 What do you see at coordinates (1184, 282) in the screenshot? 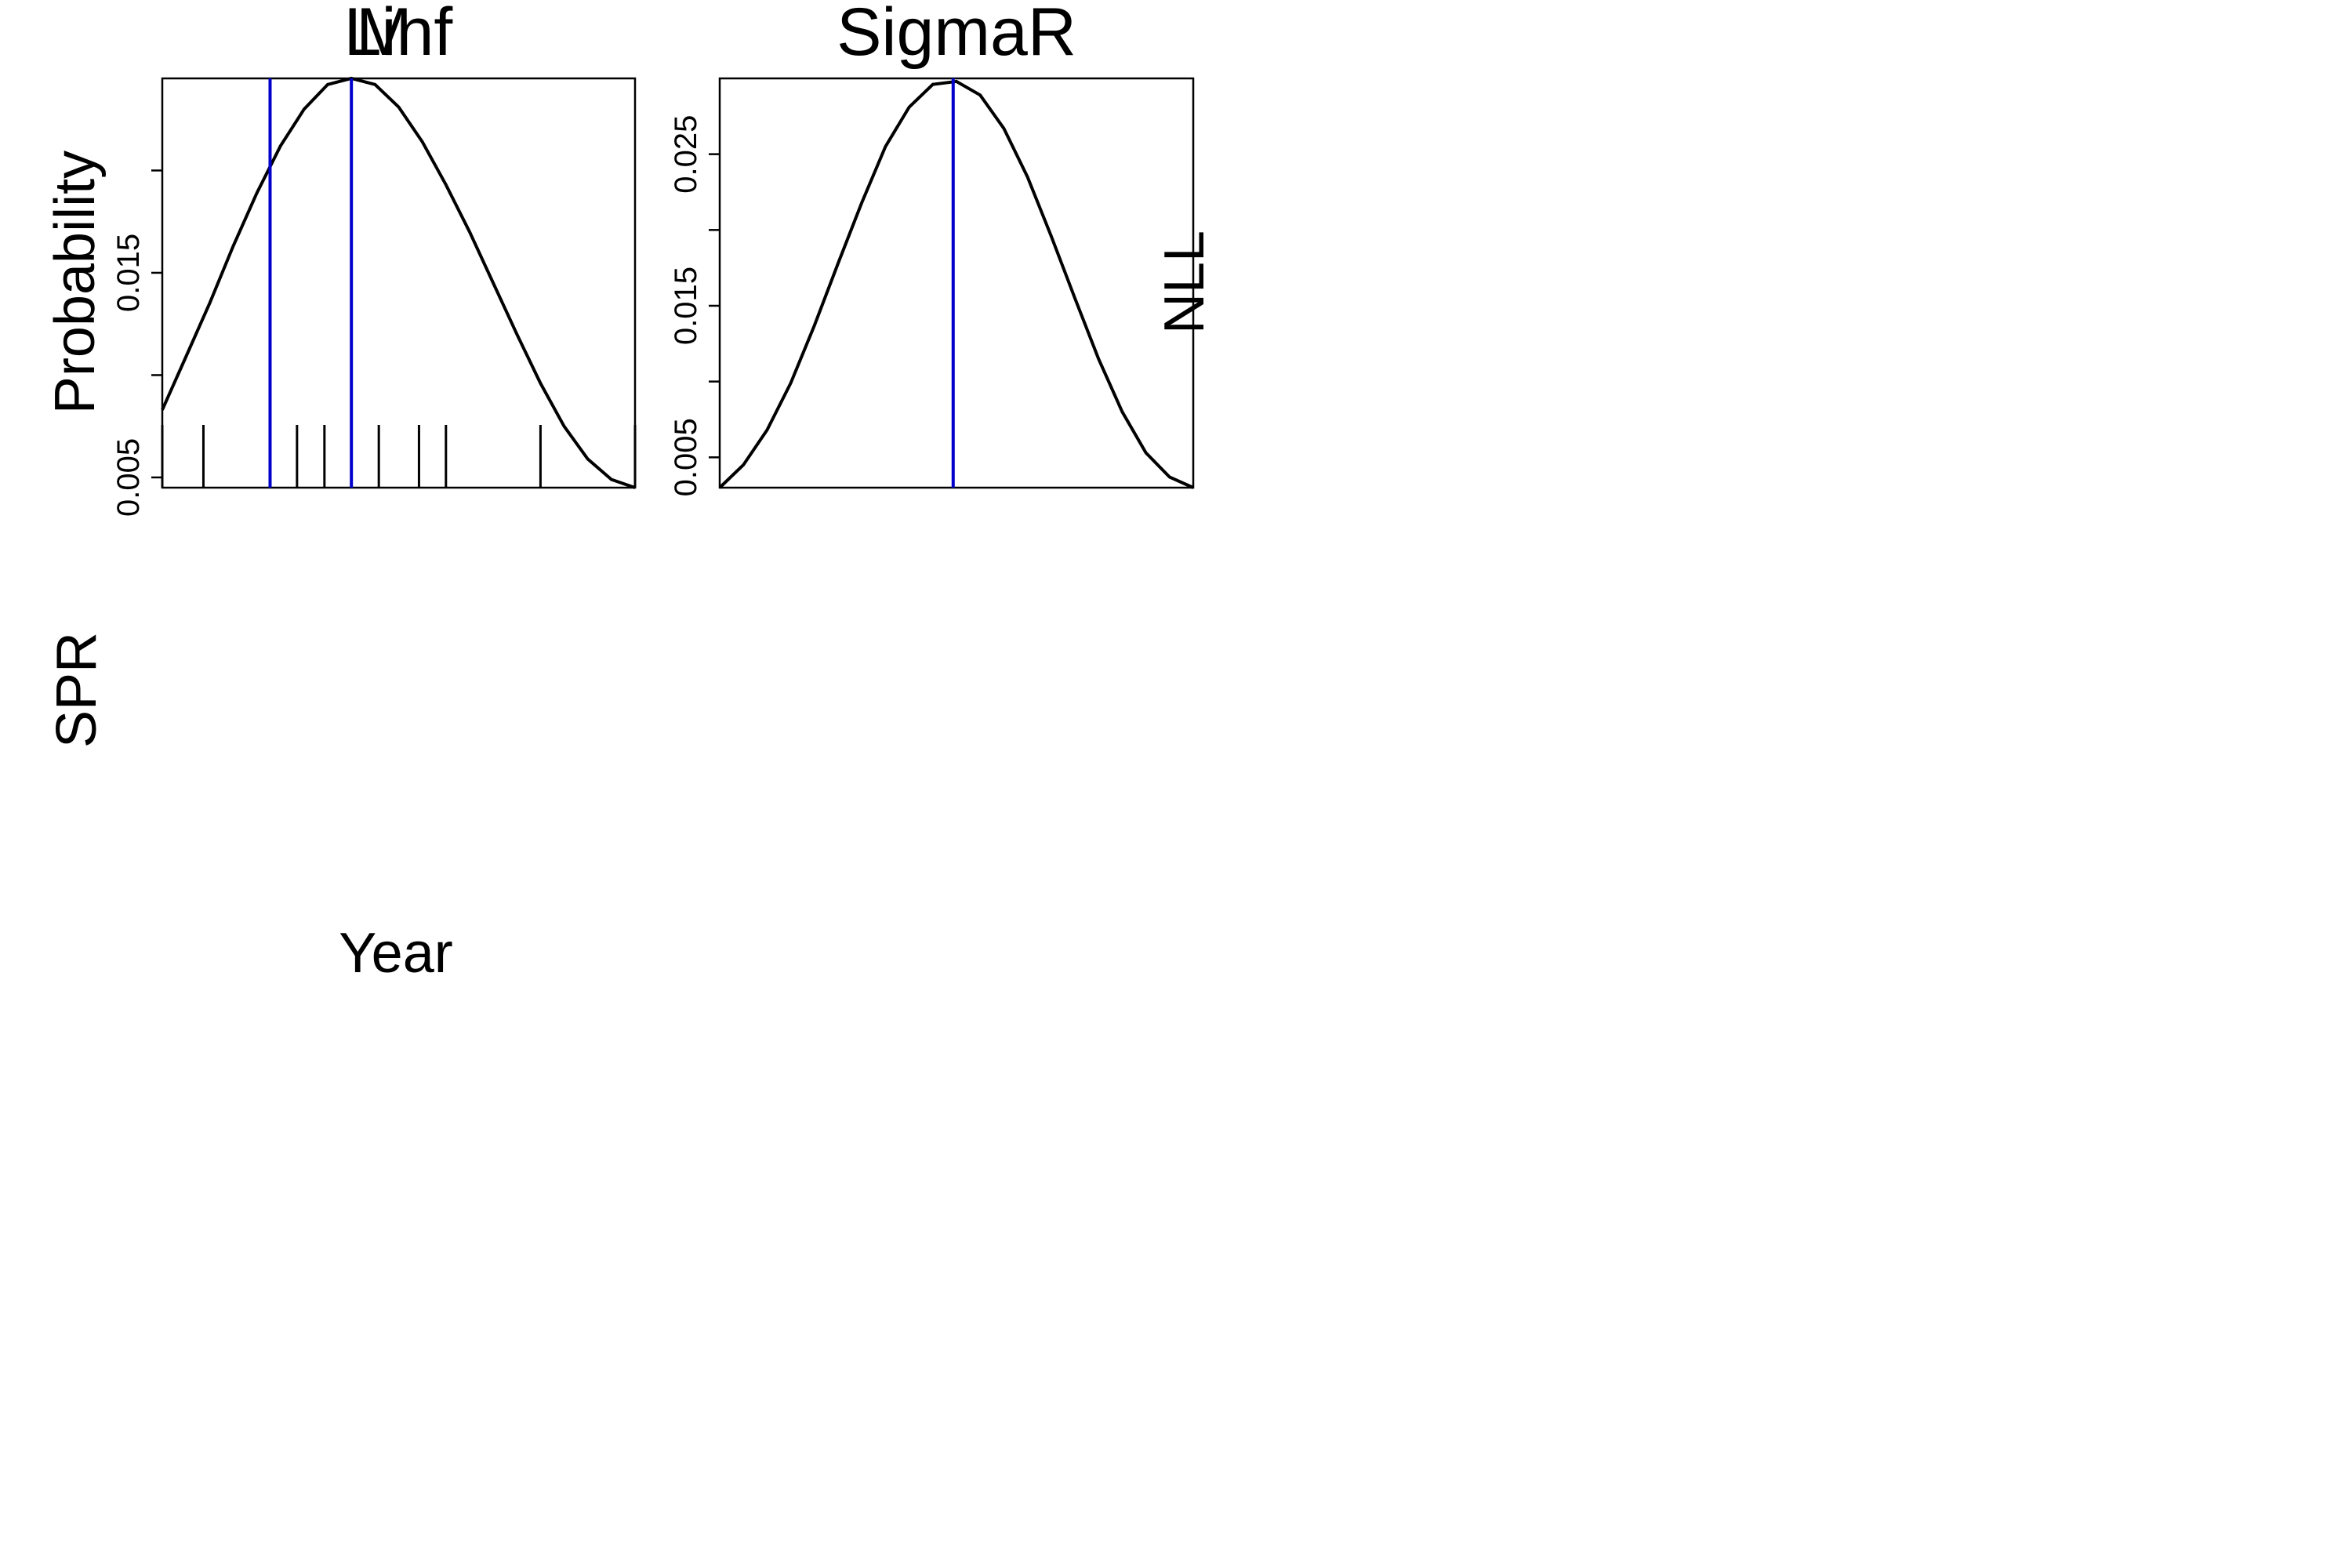
I see `nll-axis-label: NLL` at bounding box center [1184, 282].